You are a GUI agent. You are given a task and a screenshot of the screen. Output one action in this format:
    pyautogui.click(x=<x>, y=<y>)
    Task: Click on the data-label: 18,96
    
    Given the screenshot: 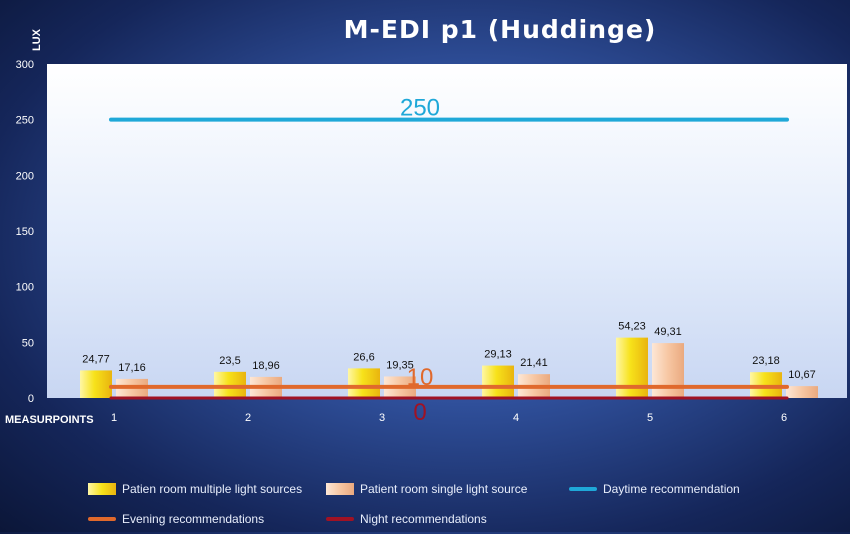 What is the action you would take?
    pyautogui.click(x=266, y=366)
    